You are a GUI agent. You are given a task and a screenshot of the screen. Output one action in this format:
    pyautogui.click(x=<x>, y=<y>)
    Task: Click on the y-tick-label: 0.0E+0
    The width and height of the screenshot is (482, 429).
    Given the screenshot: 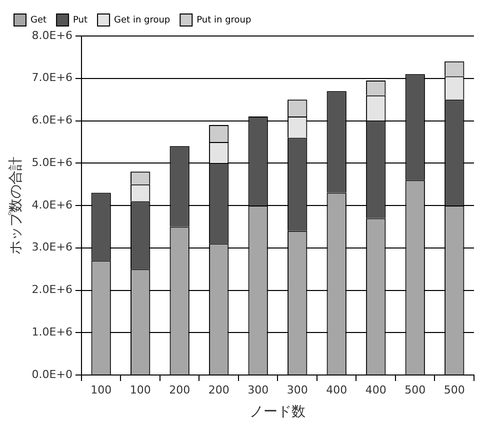 What is the action you would take?
    pyautogui.click(x=52, y=374)
    